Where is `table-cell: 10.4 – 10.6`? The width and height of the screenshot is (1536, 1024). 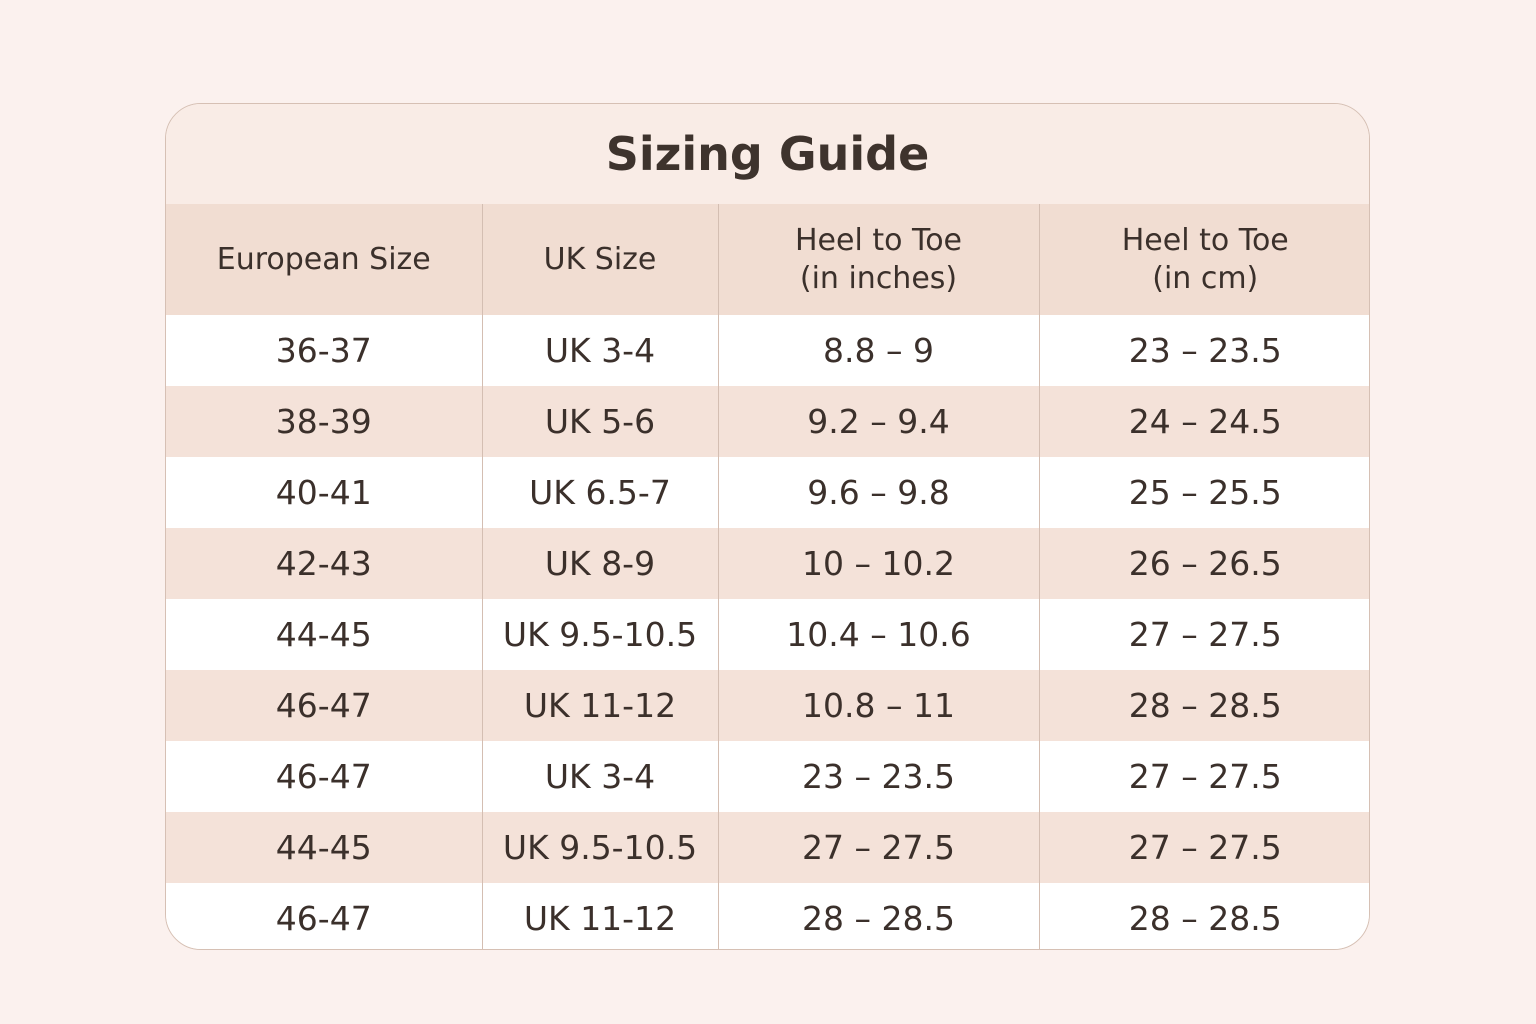 table-cell: 10.4 – 10.6 is located at coordinates (878, 634).